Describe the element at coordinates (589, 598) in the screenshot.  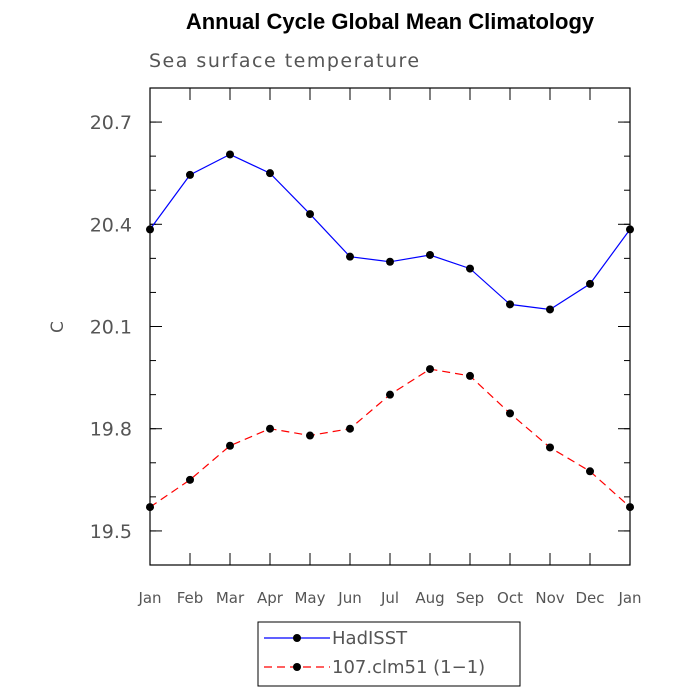
I see `x-tick-label: Dec` at that location.